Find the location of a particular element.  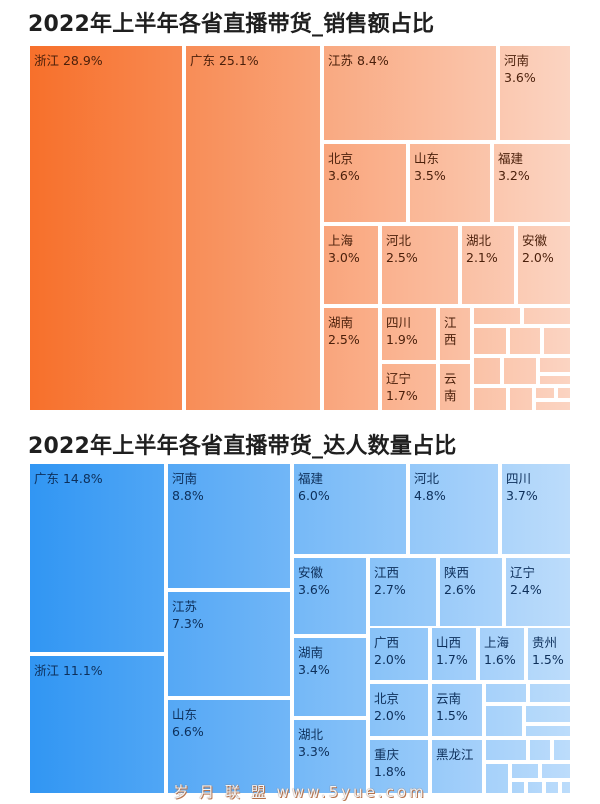

tile-label: 湖南 2.5% is located at coordinates (344, 331).